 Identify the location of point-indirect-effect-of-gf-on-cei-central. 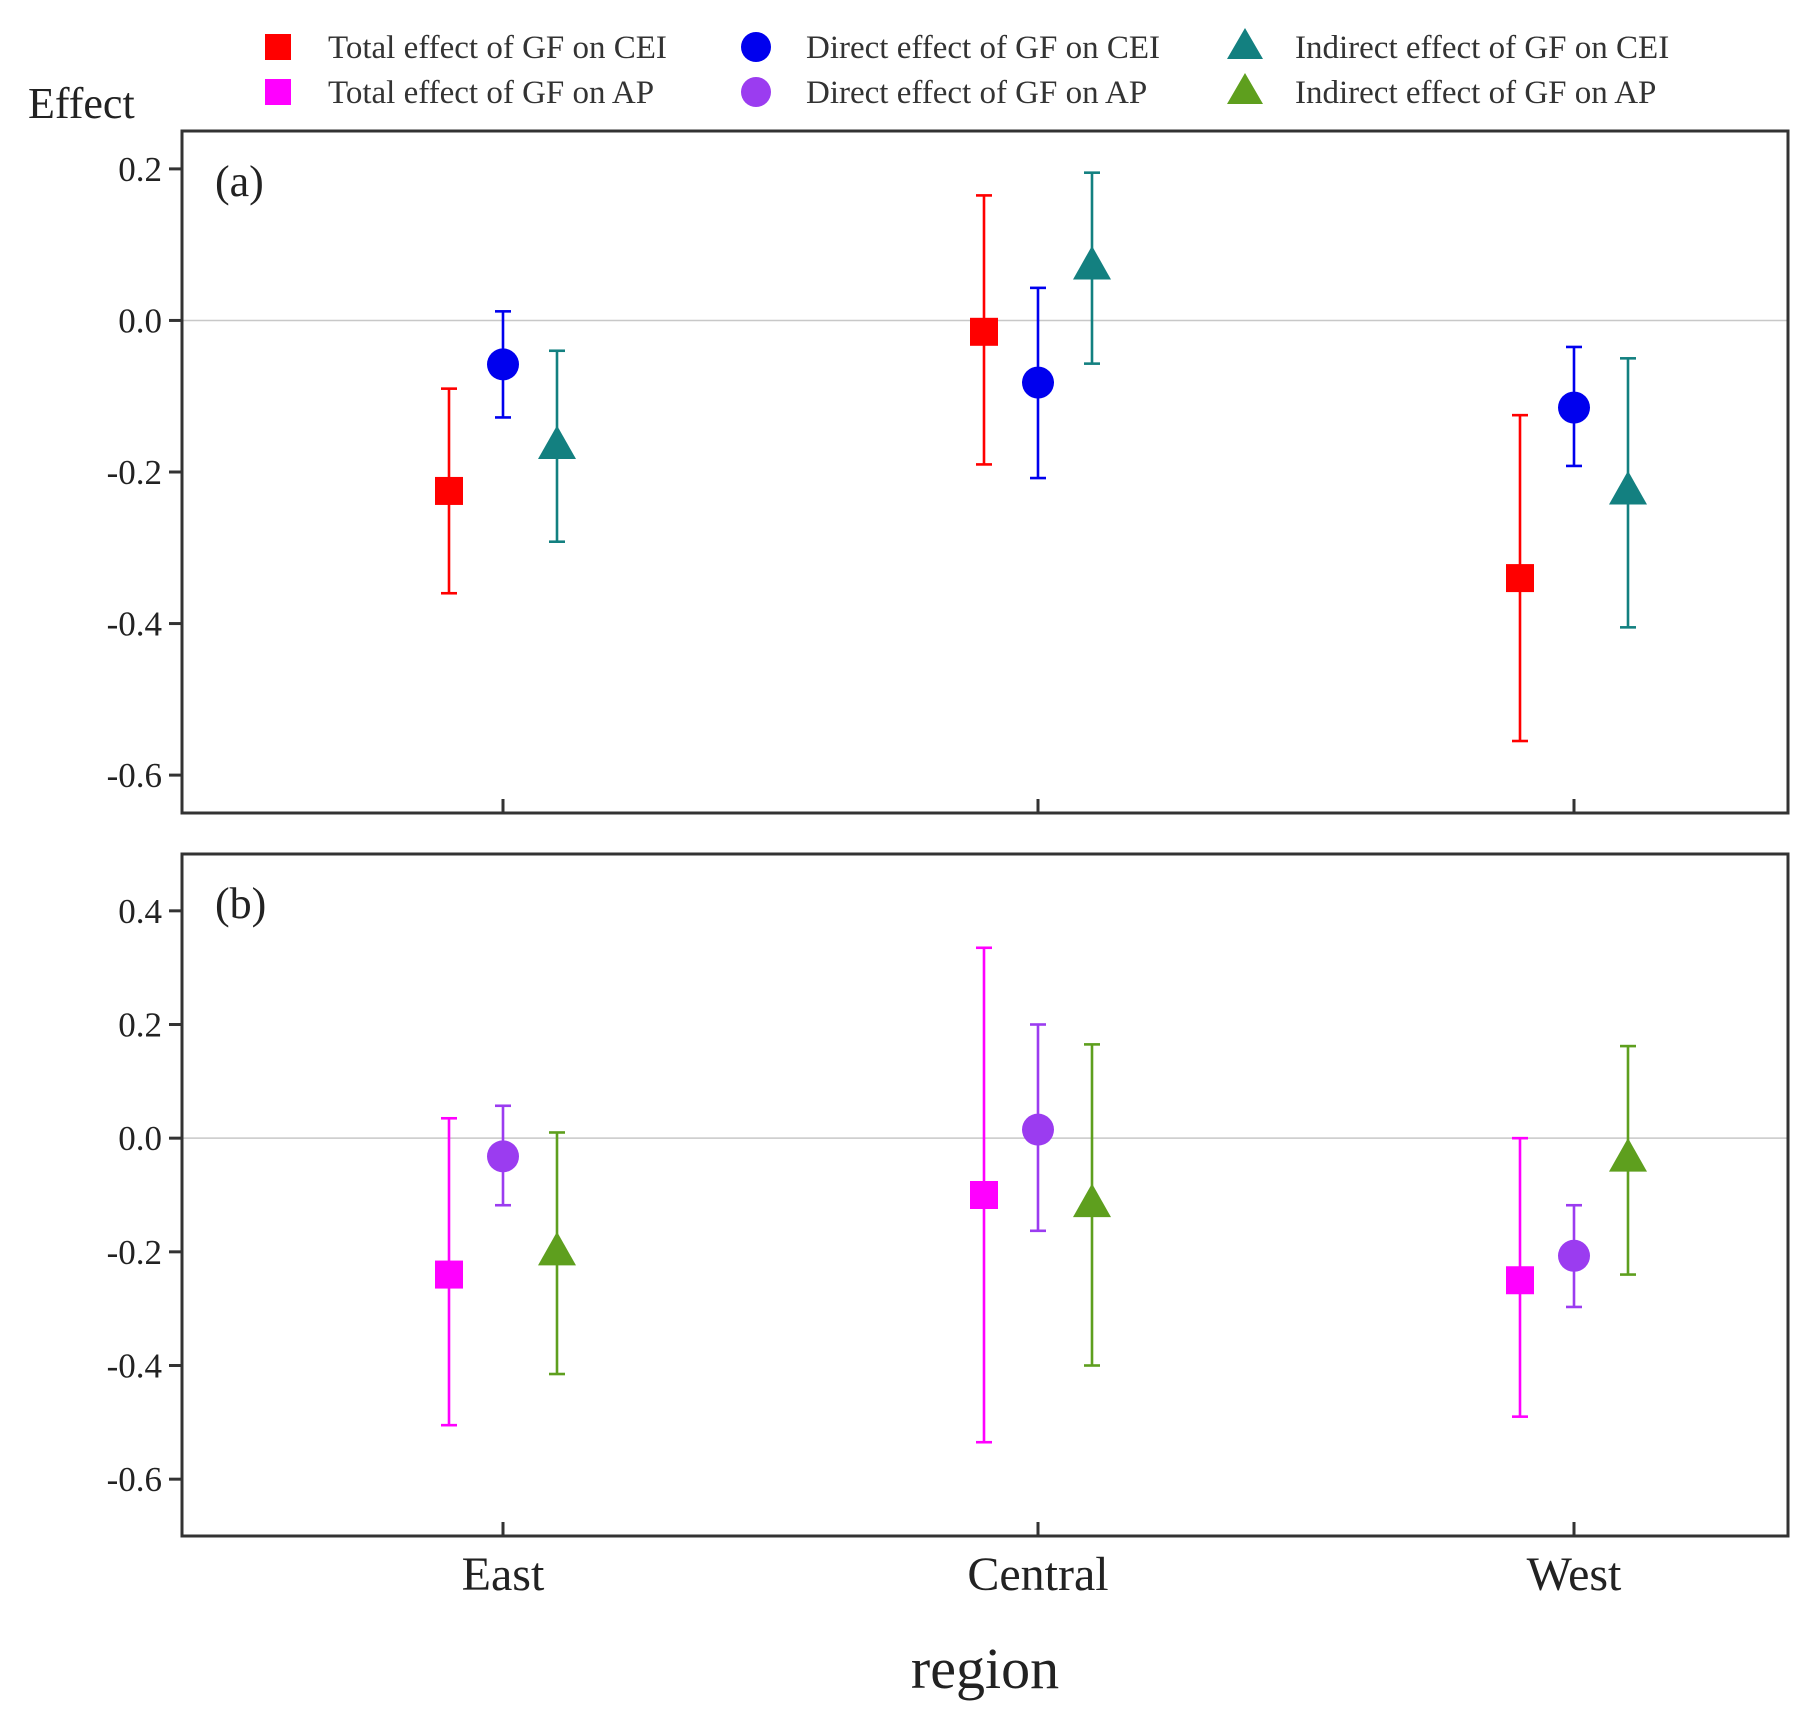
(1092, 262).